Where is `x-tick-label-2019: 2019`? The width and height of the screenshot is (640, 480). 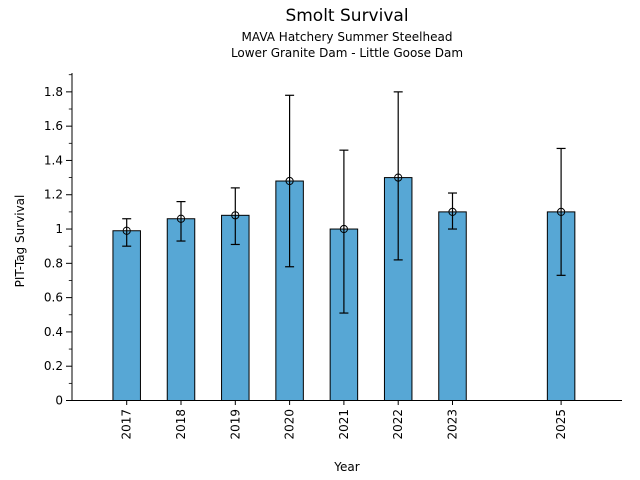 x-tick-label-2019: 2019 is located at coordinates (235, 424).